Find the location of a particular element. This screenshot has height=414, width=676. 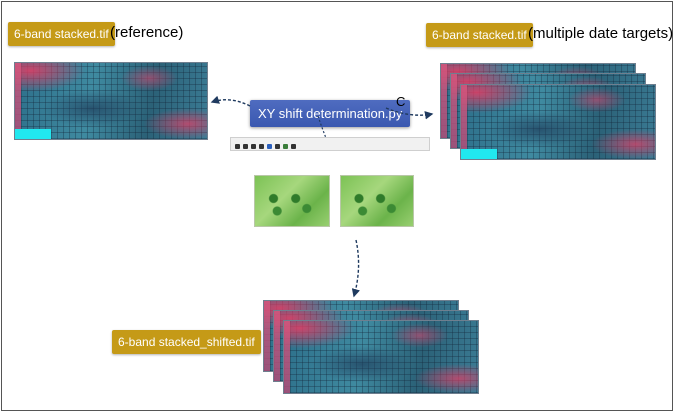

back-icon is located at coordinates (245, 146).